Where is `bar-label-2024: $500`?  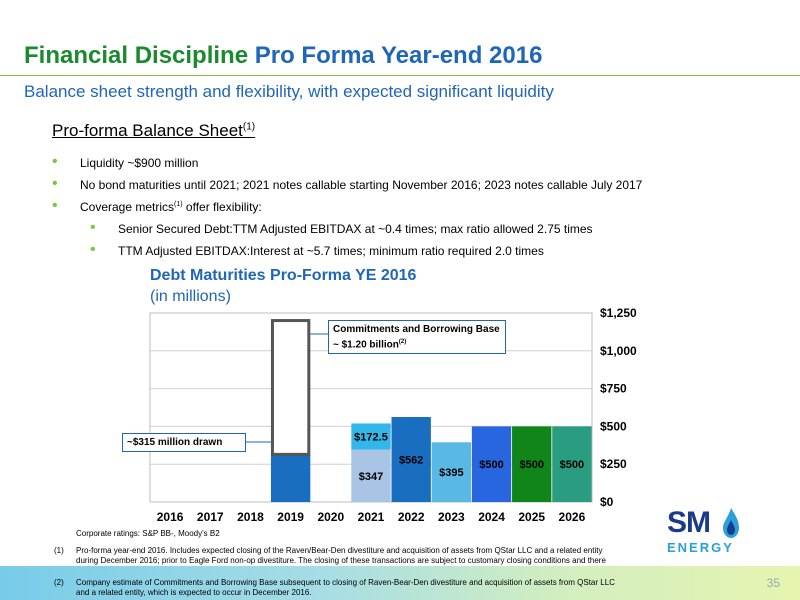 bar-label-2024: $500 is located at coordinates (491, 465).